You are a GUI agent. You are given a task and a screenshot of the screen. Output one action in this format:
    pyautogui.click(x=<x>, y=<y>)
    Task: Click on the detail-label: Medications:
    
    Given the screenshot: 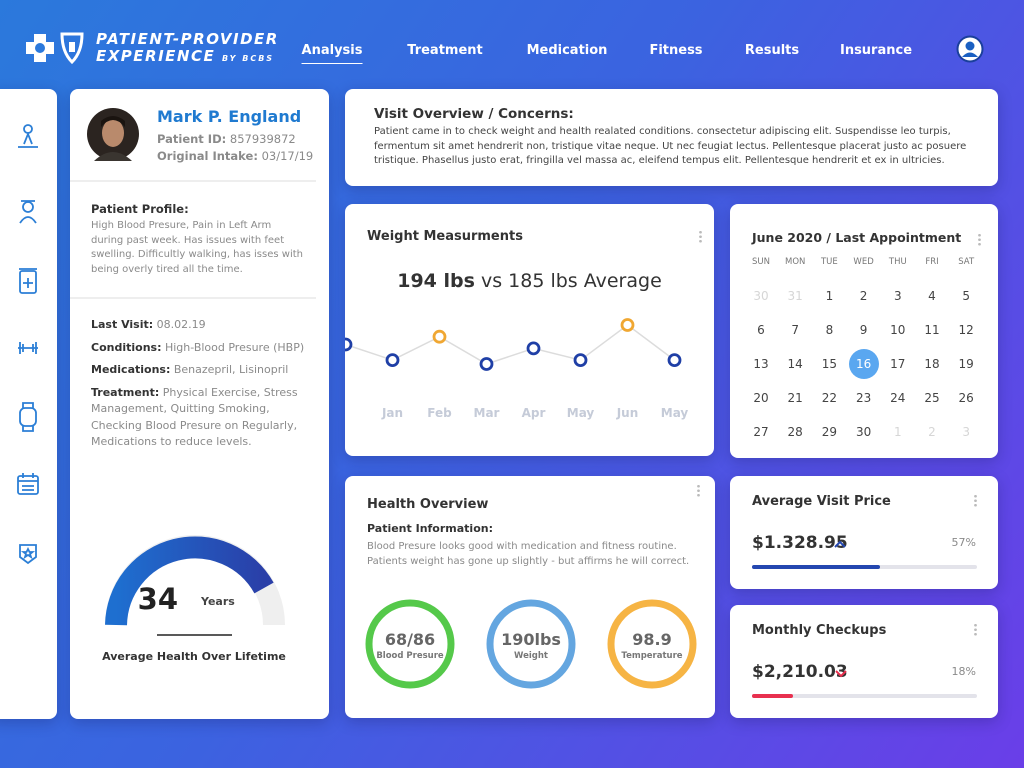 What is the action you would take?
    pyautogui.click(x=131, y=369)
    